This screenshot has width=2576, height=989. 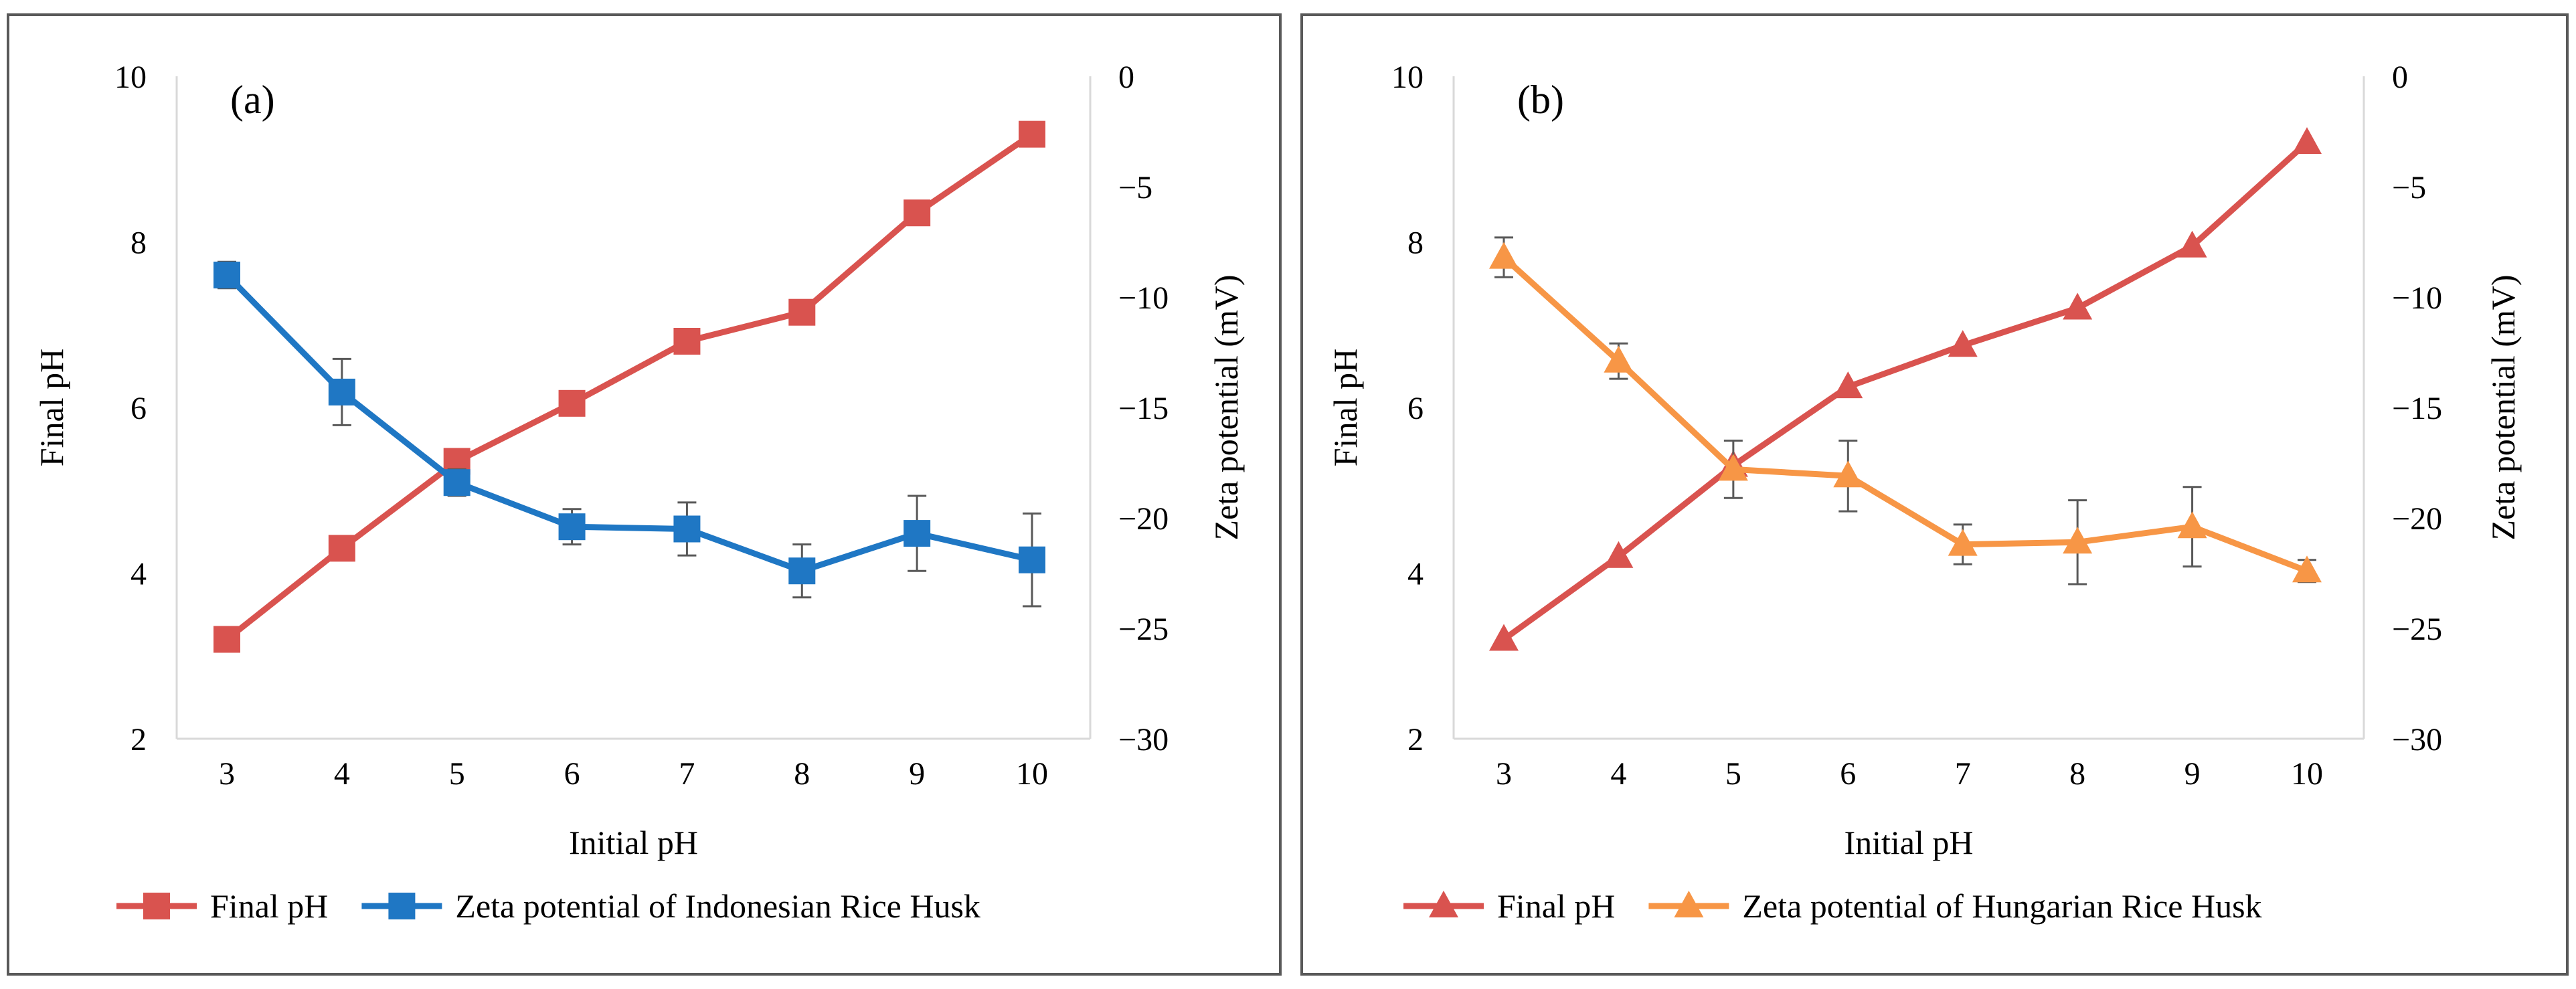 I want to click on panel-label: (b), so click(x=1541, y=100).